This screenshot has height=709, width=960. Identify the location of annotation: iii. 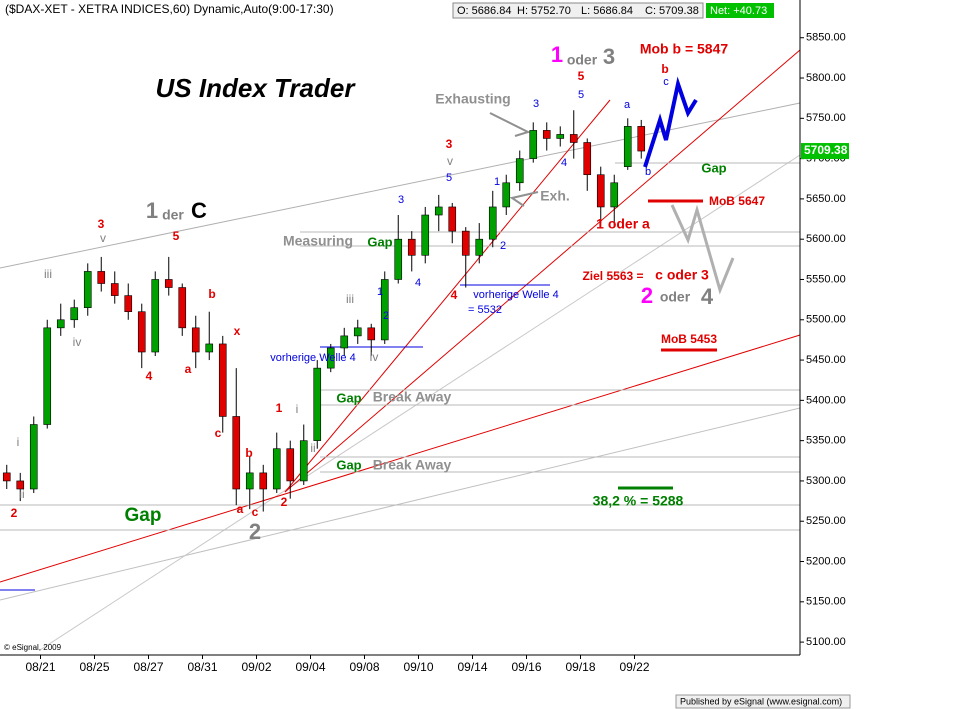
(48, 274).